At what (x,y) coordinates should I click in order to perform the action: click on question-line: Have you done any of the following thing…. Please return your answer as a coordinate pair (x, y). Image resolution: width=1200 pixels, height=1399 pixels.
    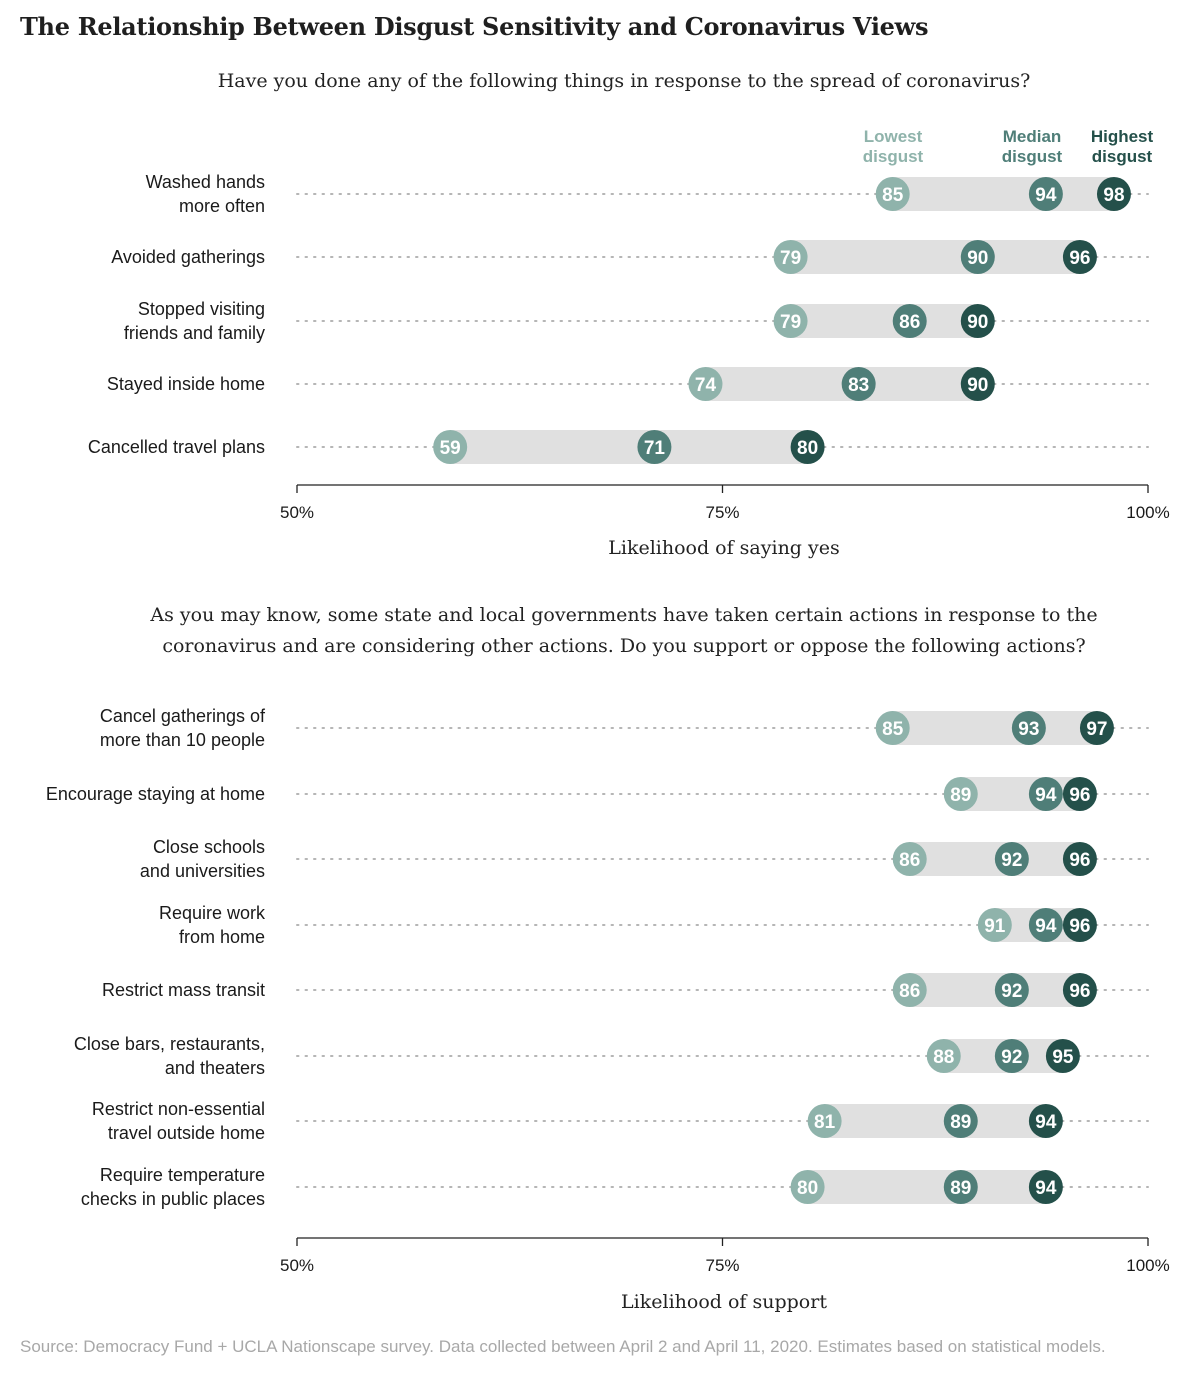
    Looking at the image, I should click on (624, 81).